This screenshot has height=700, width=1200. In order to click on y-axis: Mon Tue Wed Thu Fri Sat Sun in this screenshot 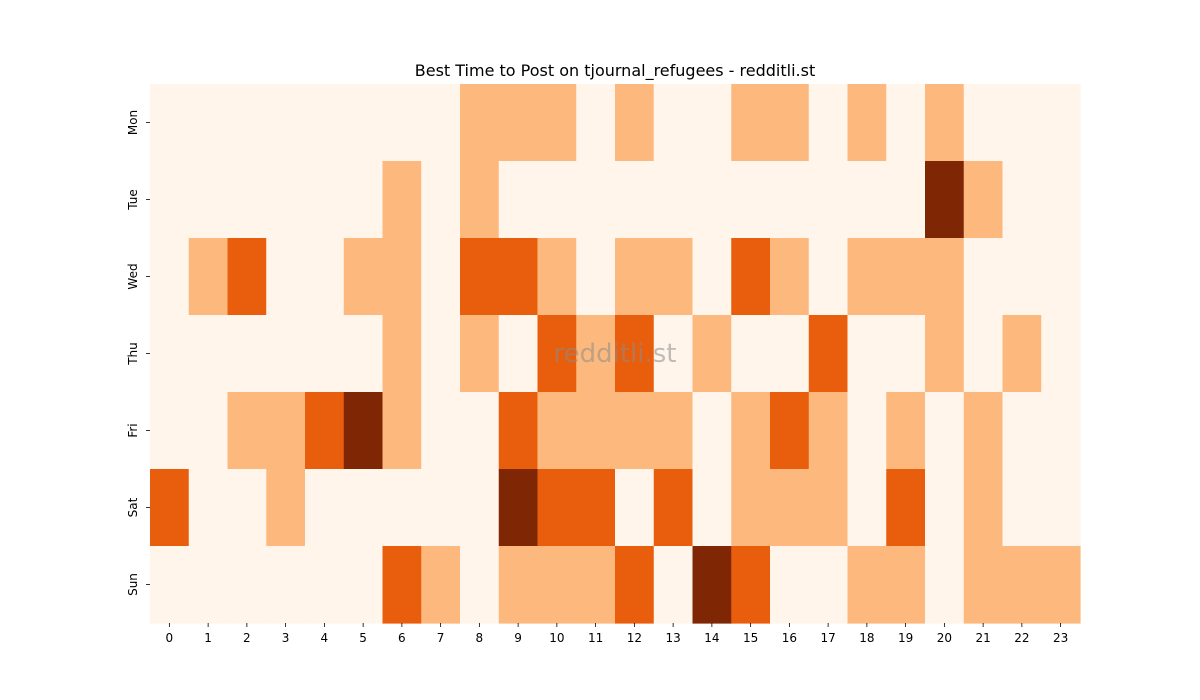, I will do `click(138, 353)`.